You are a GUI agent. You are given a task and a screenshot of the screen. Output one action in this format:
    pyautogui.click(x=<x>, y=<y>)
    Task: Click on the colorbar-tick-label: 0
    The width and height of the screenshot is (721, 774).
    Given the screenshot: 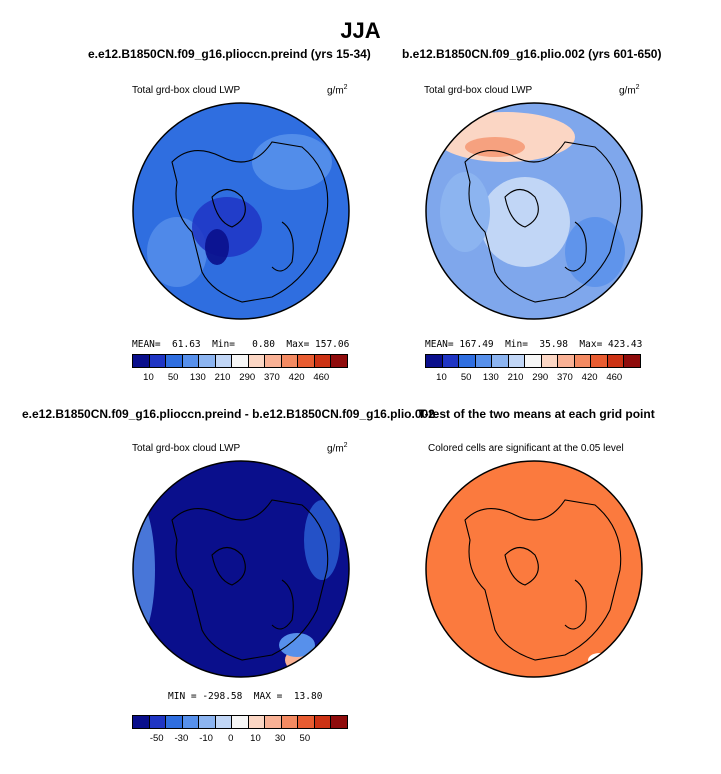 What is the action you would take?
    pyautogui.click(x=231, y=738)
    